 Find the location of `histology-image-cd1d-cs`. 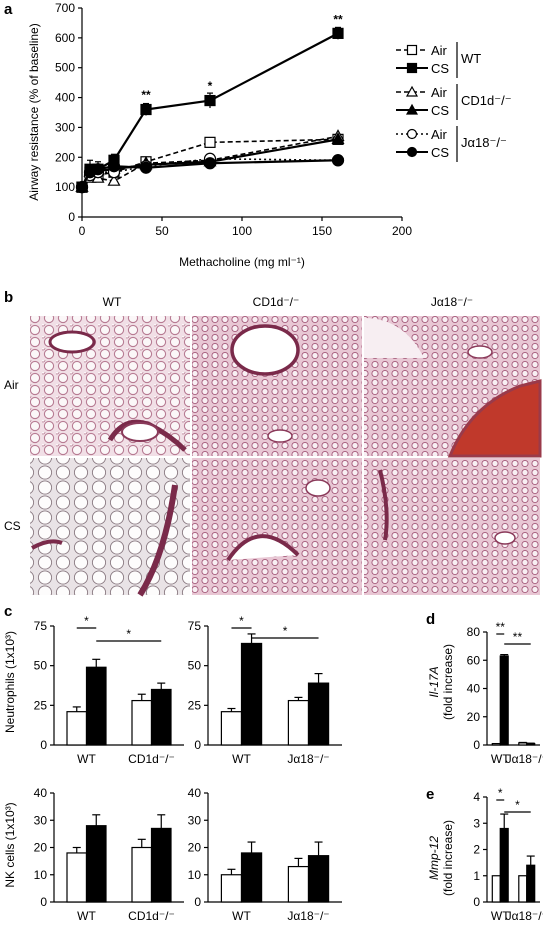

histology-image-cd1d-cs is located at coordinates (277, 526).